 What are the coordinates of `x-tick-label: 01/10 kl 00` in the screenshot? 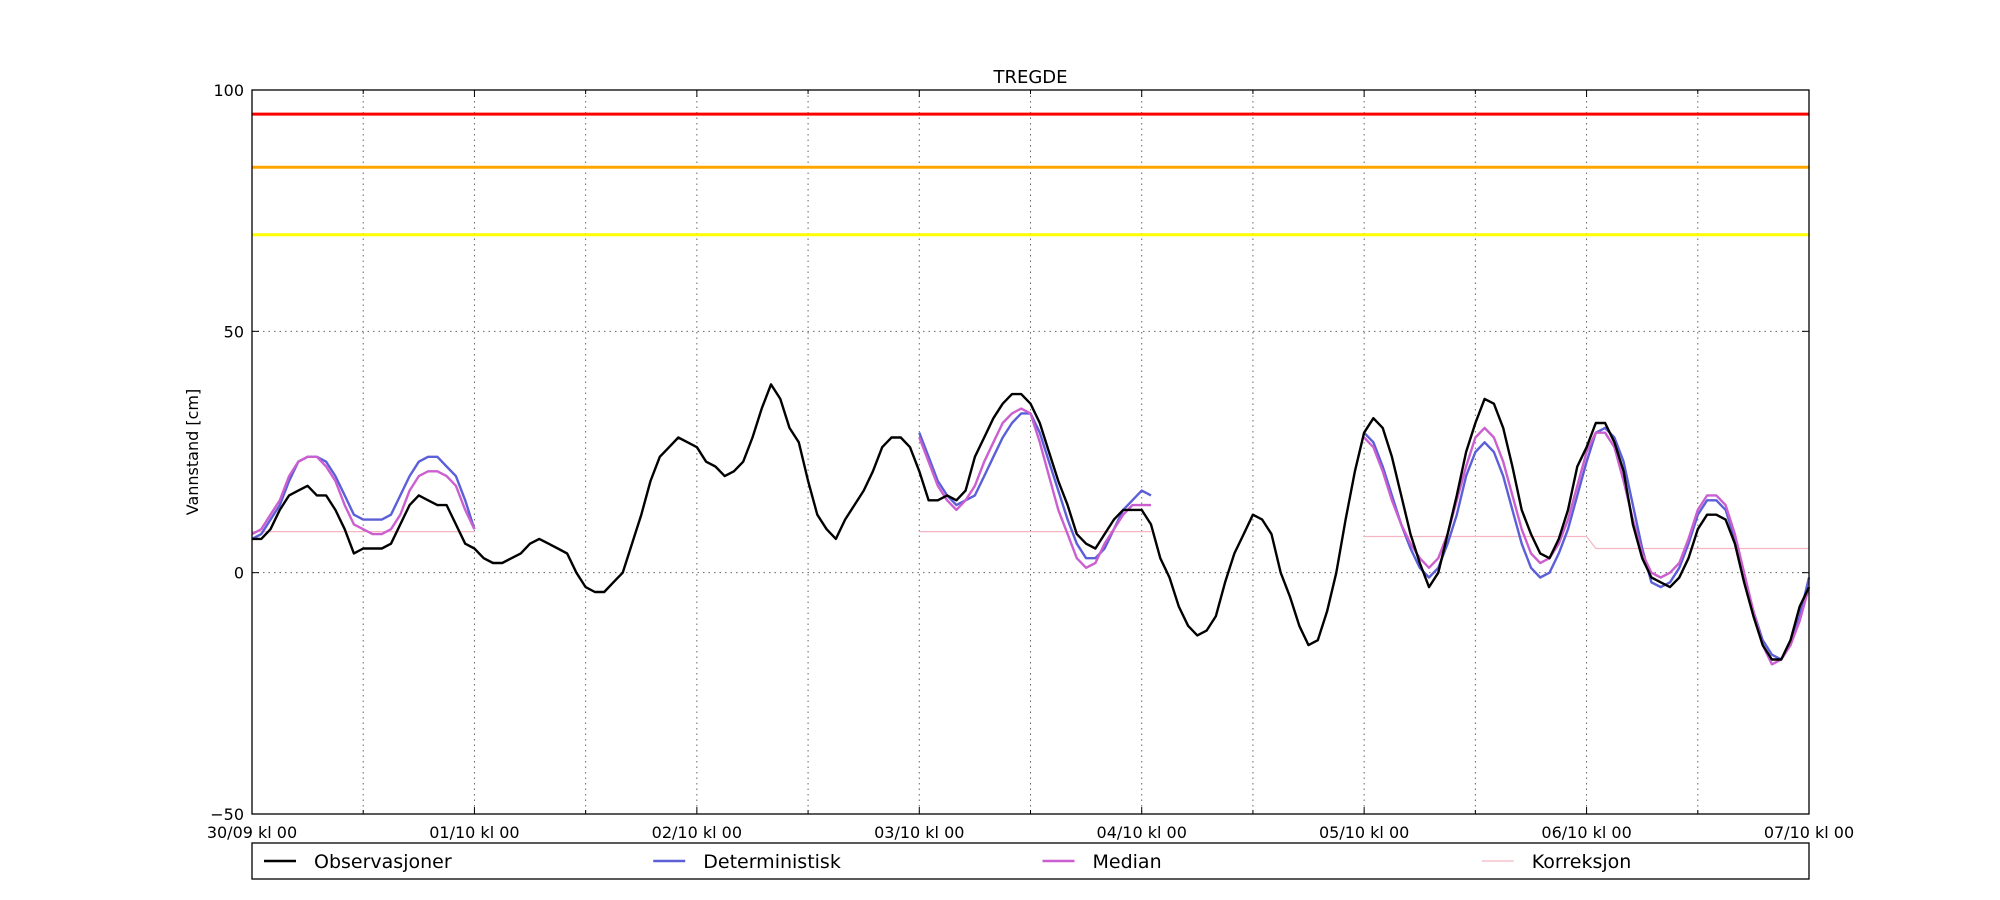 It's located at (474, 832).